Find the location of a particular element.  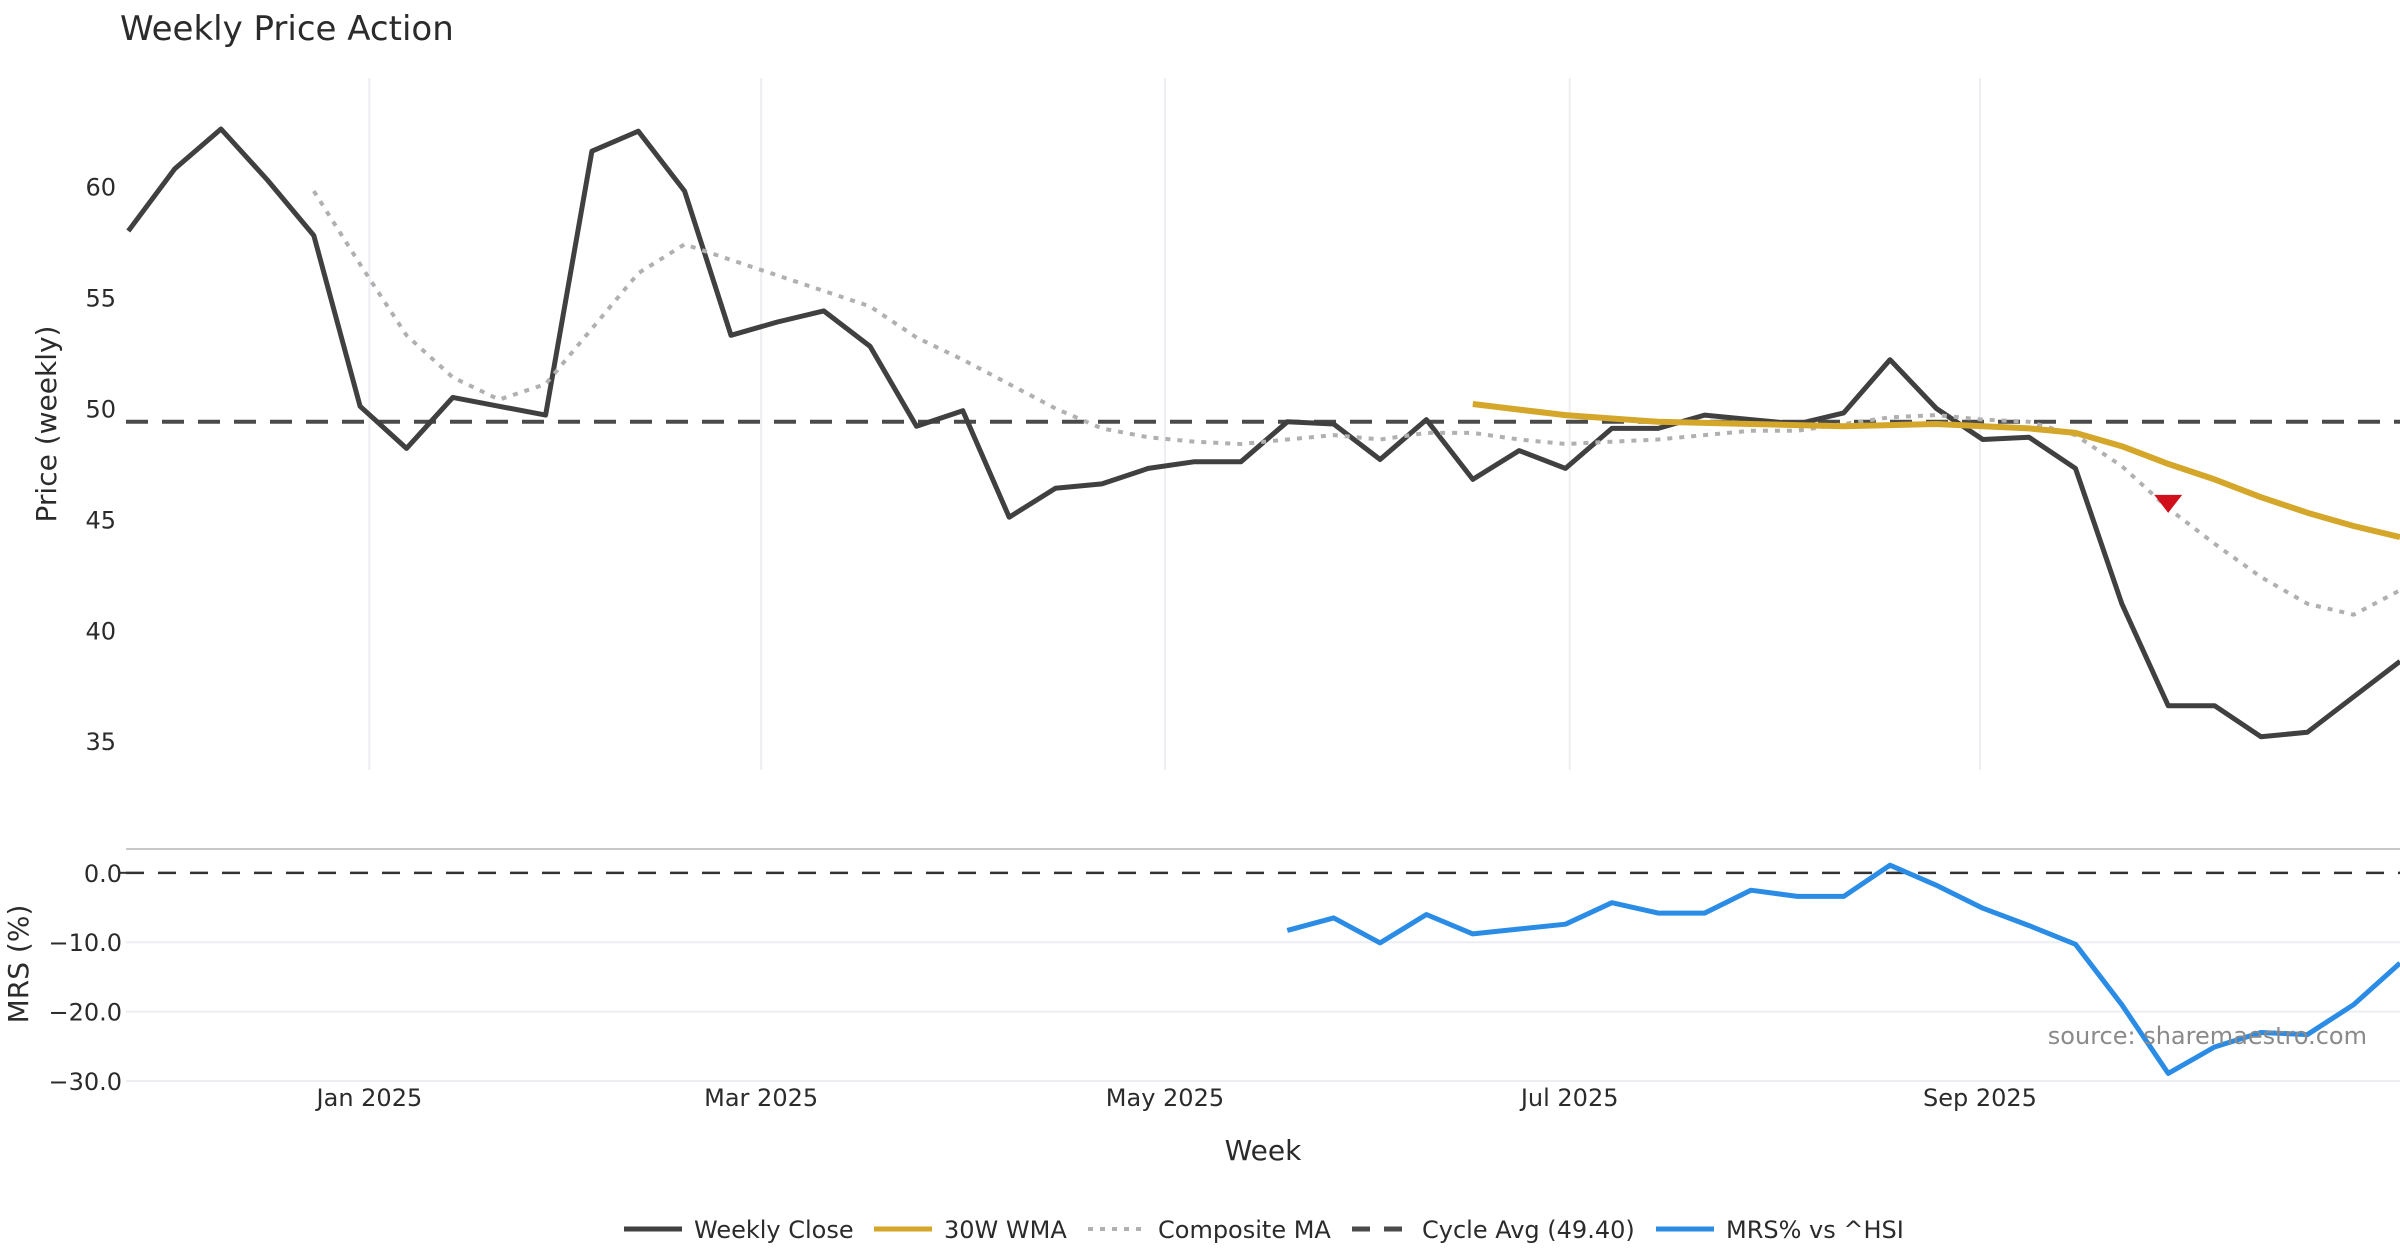

legend-item-cycle-avg-49-40: Cycle Avg (49.40) is located at coordinates (1493, 1230).